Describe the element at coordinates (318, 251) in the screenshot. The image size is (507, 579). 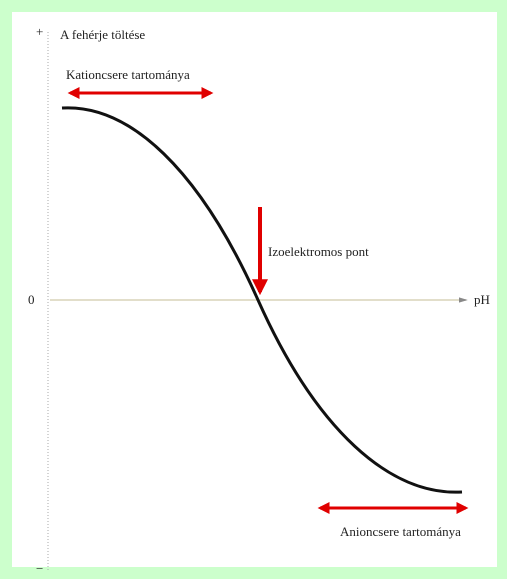
I see `isoelectric-label: Izoelektromos pont` at that location.